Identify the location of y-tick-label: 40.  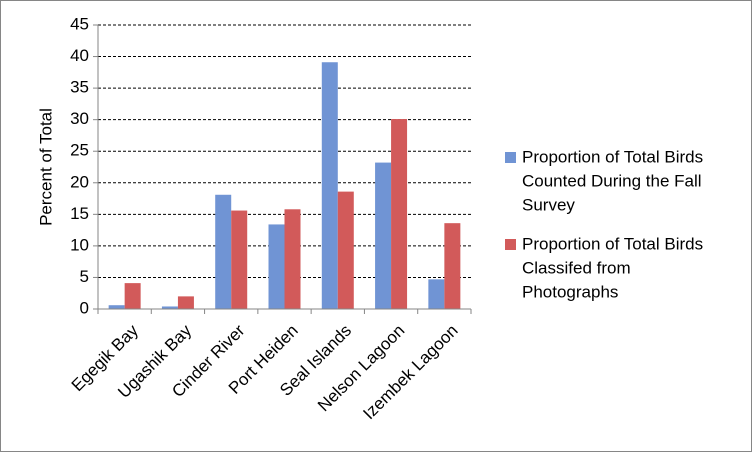
(79, 55).